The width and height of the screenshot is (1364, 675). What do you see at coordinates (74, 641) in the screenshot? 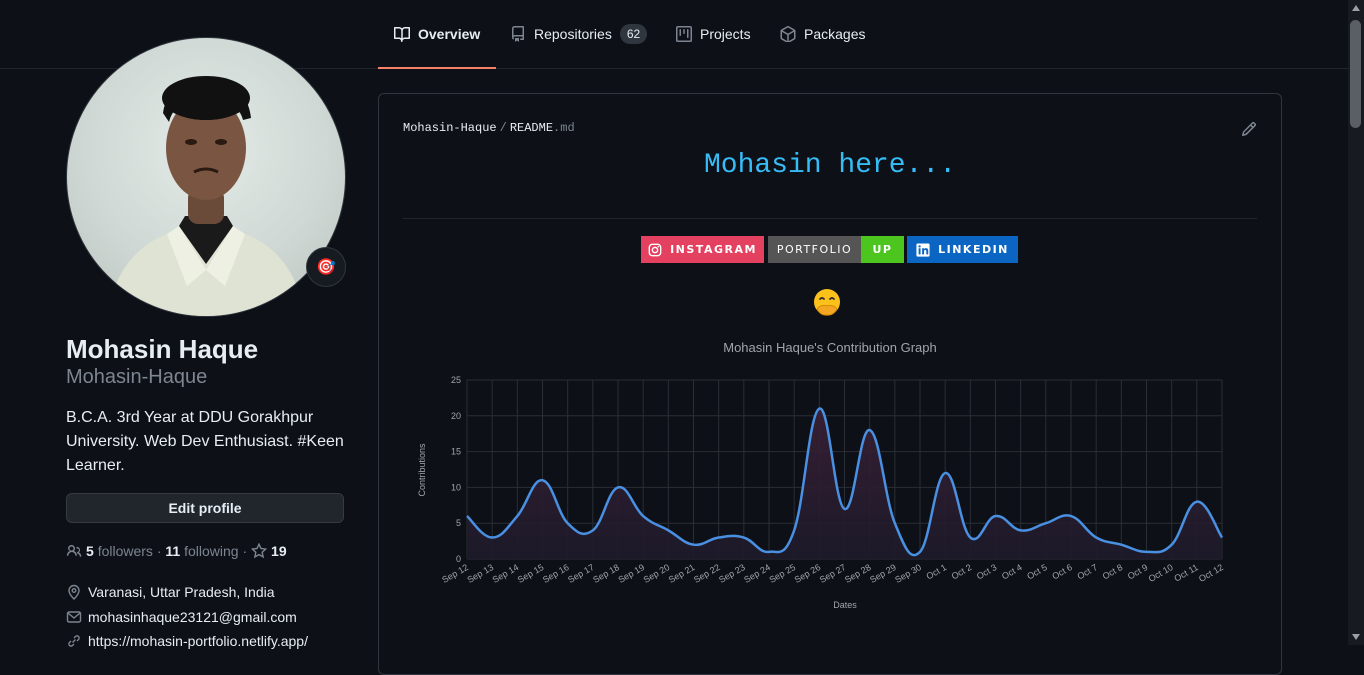
I see `link-icon` at bounding box center [74, 641].